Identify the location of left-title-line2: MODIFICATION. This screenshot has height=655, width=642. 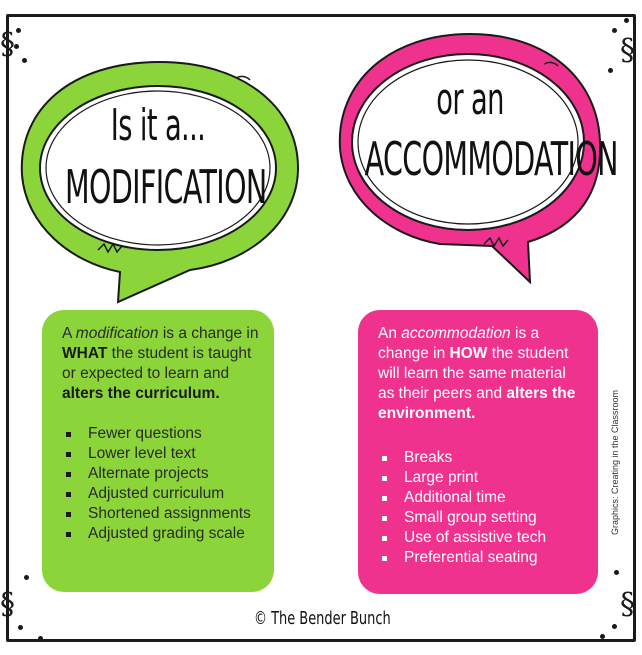
(166, 187).